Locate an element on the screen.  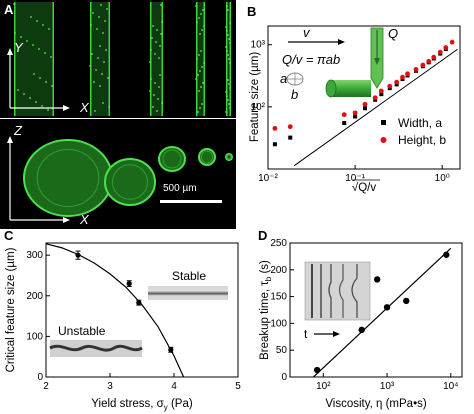
panel-b-label: B is located at coordinates (251, 11).